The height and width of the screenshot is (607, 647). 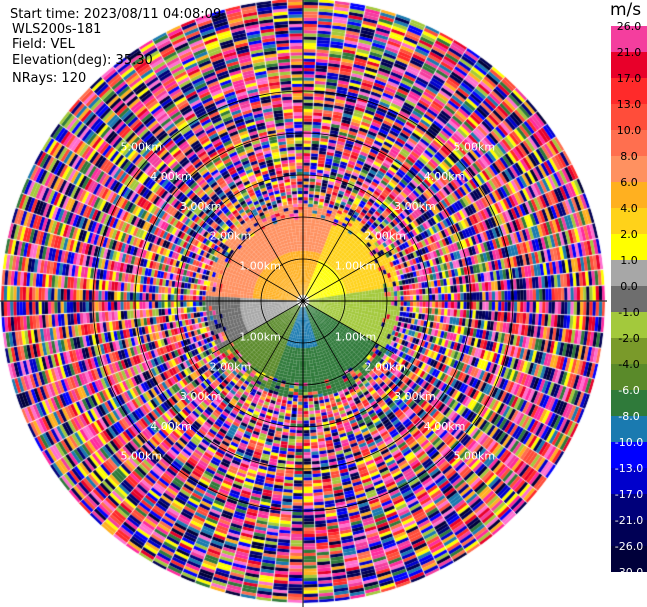 What do you see at coordinates (629, 182) in the screenshot?
I see `colorbar-tick-label: 6.0` at bounding box center [629, 182].